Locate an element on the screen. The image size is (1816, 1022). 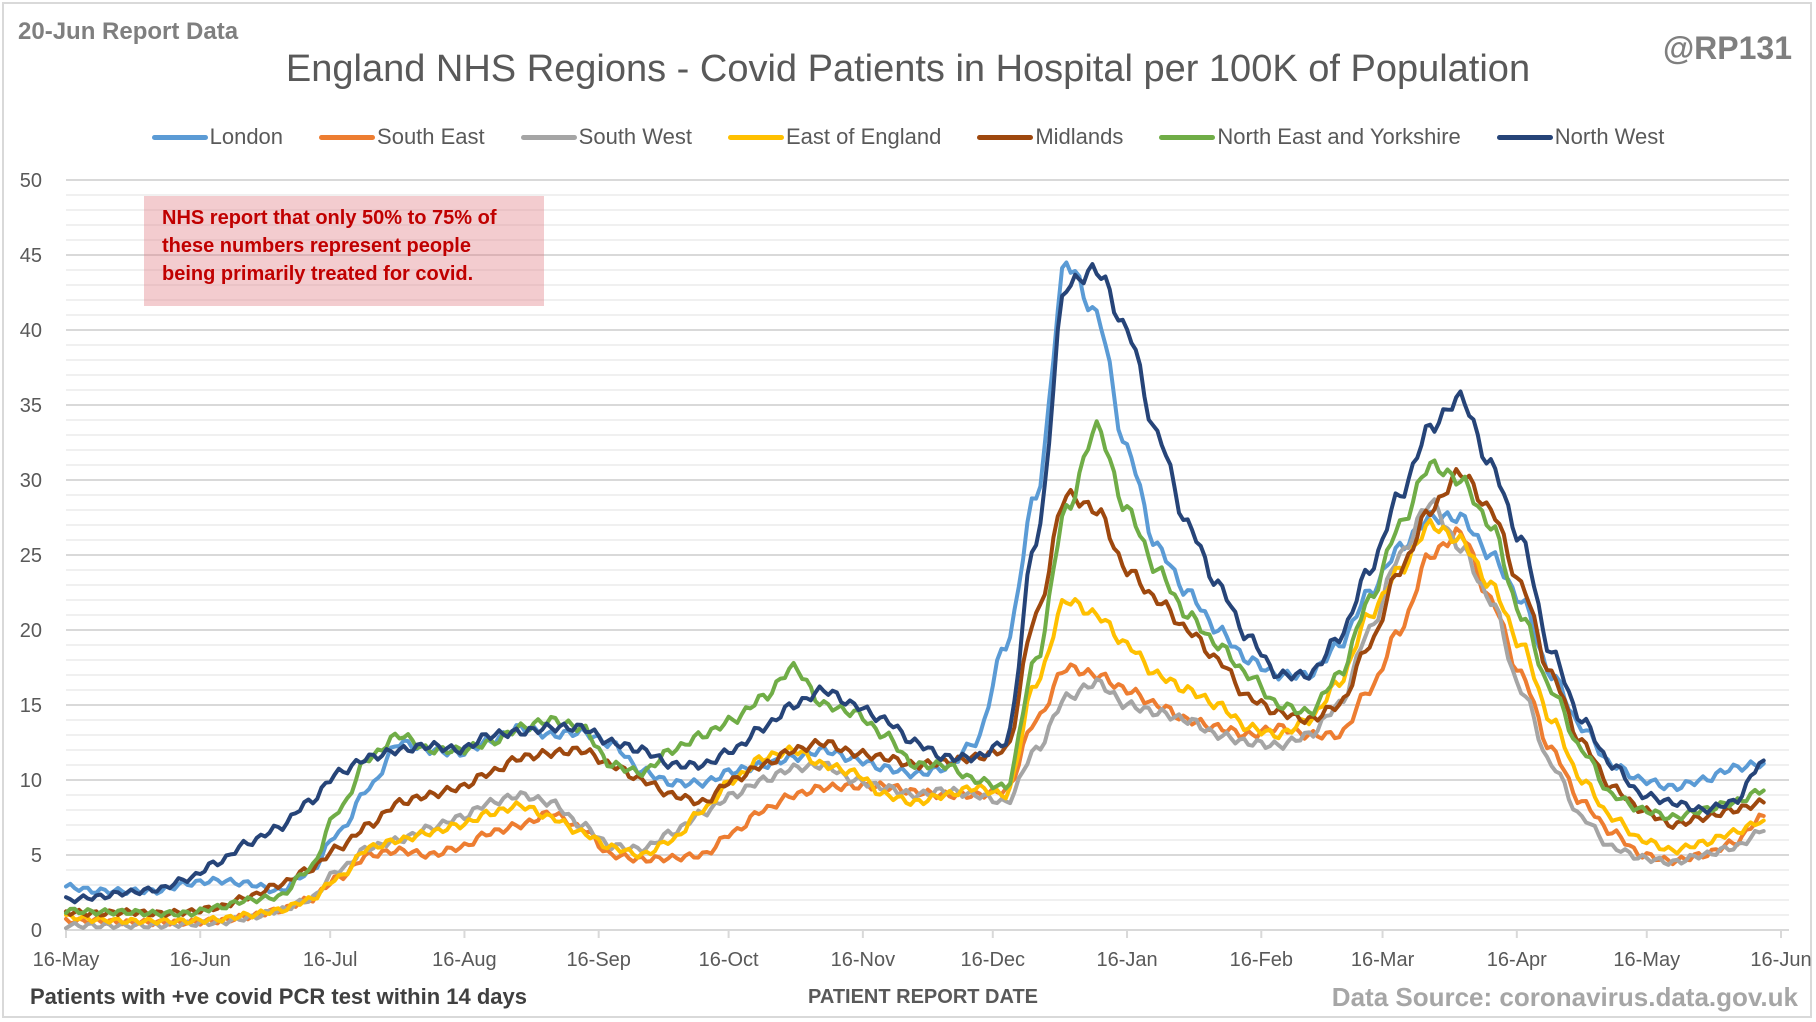
legend-item: North East and Yorkshire is located at coordinates (1310, 137).